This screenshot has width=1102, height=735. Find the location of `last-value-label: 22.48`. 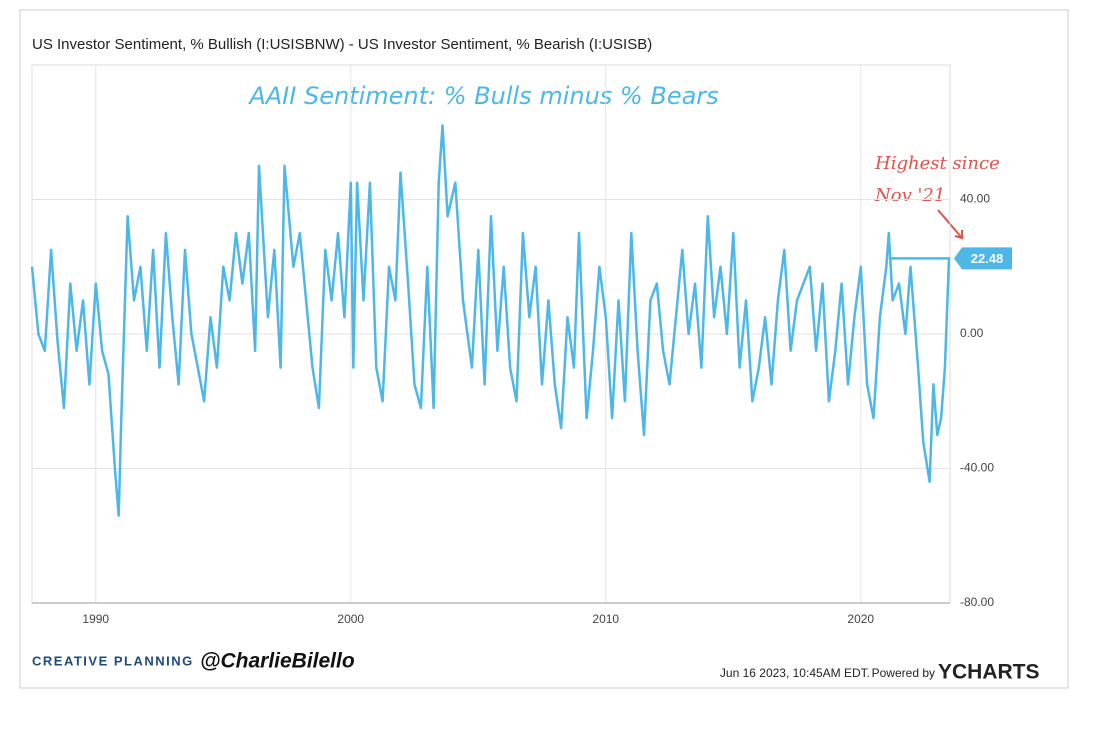

last-value-label: 22.48 is located at coordinates (987, 258).